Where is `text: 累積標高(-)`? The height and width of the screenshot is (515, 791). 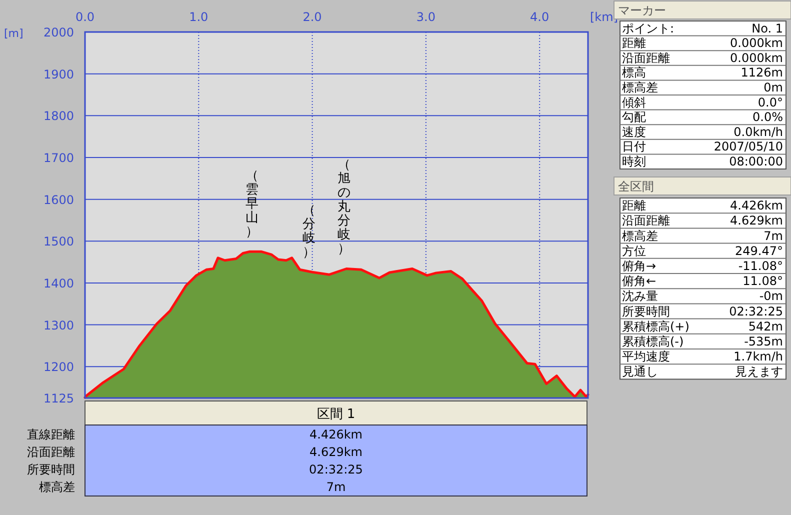
text: 累積標高(-) is located at coordinates (653, 341).